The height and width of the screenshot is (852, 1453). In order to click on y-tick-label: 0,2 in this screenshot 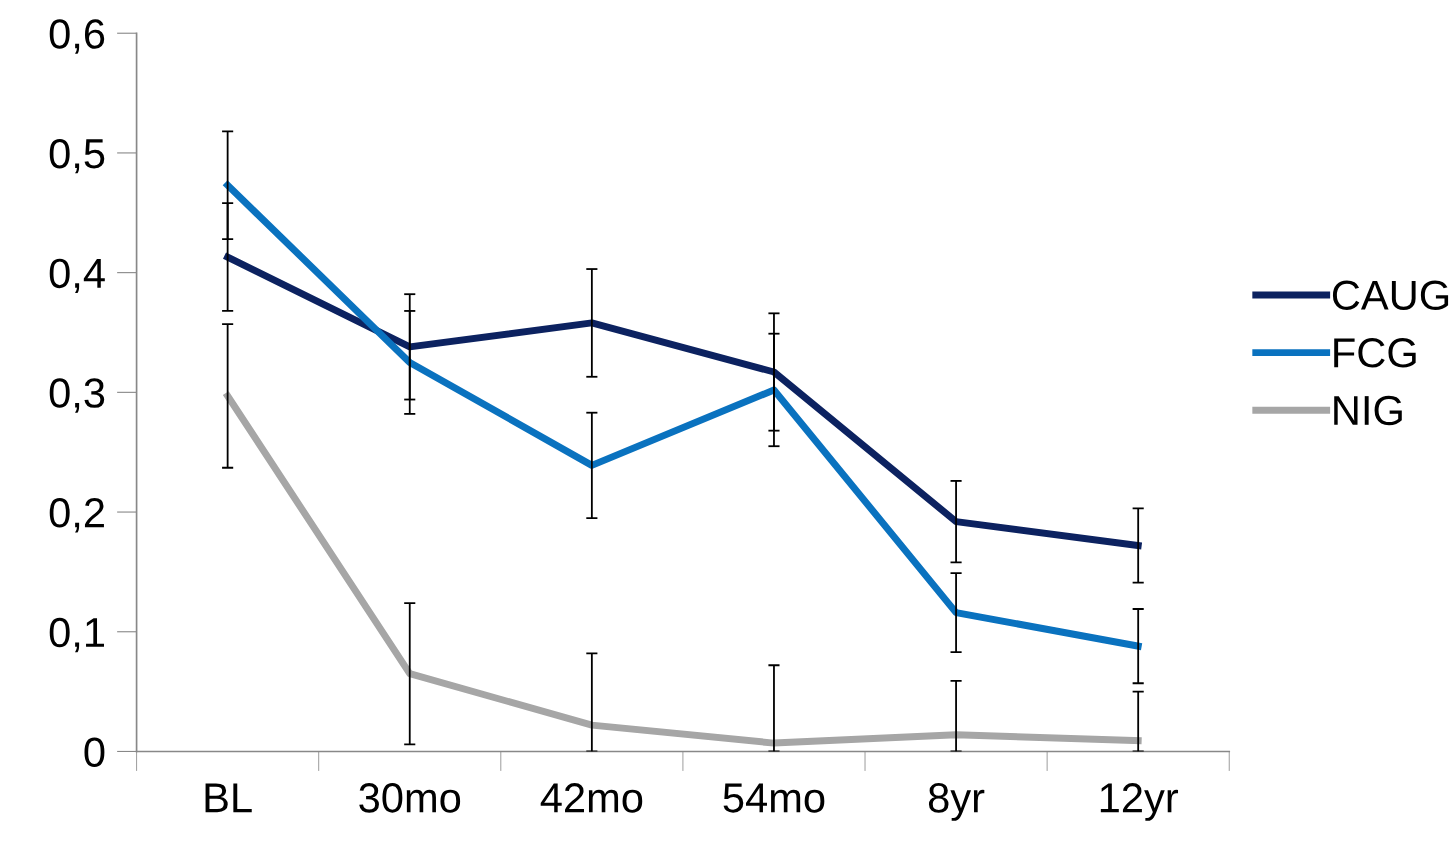, I will do `click(76, 515)`.